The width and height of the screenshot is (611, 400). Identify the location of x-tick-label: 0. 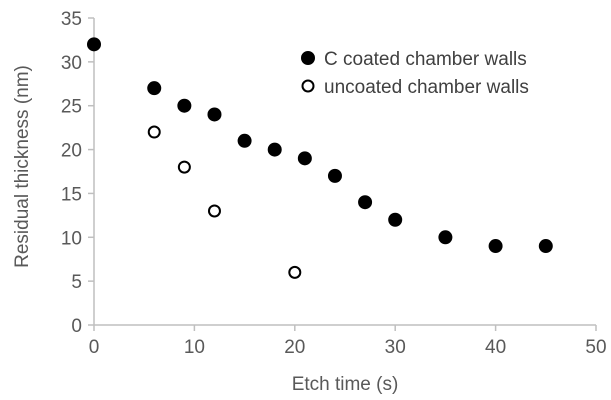
(94, 347).